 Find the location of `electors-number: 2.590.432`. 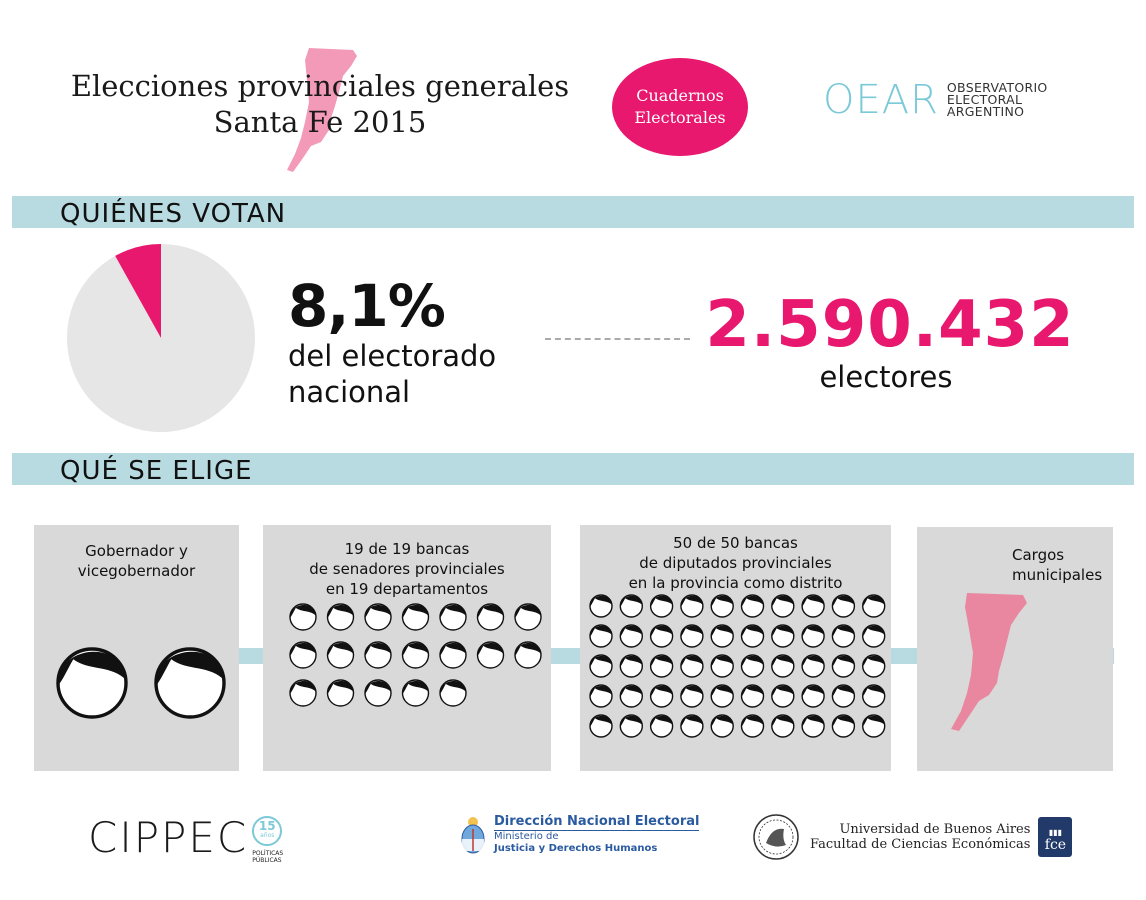

electors-number: 2.590.432 is located at coordinates (890, 325).